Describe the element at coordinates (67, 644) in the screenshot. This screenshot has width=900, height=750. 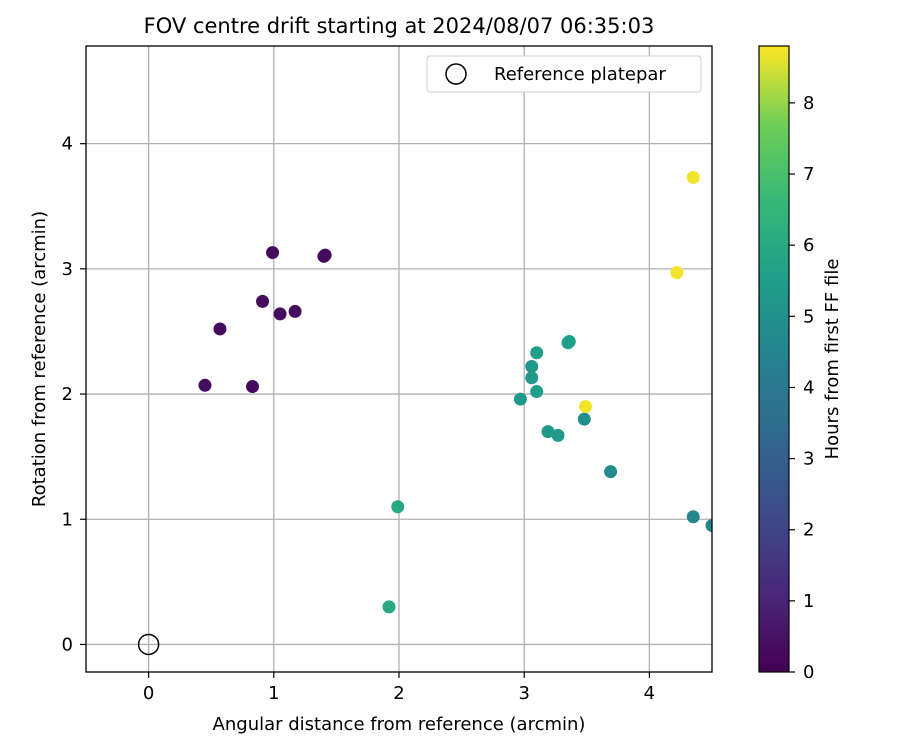
I see `y-tick-label: 0` at that location.